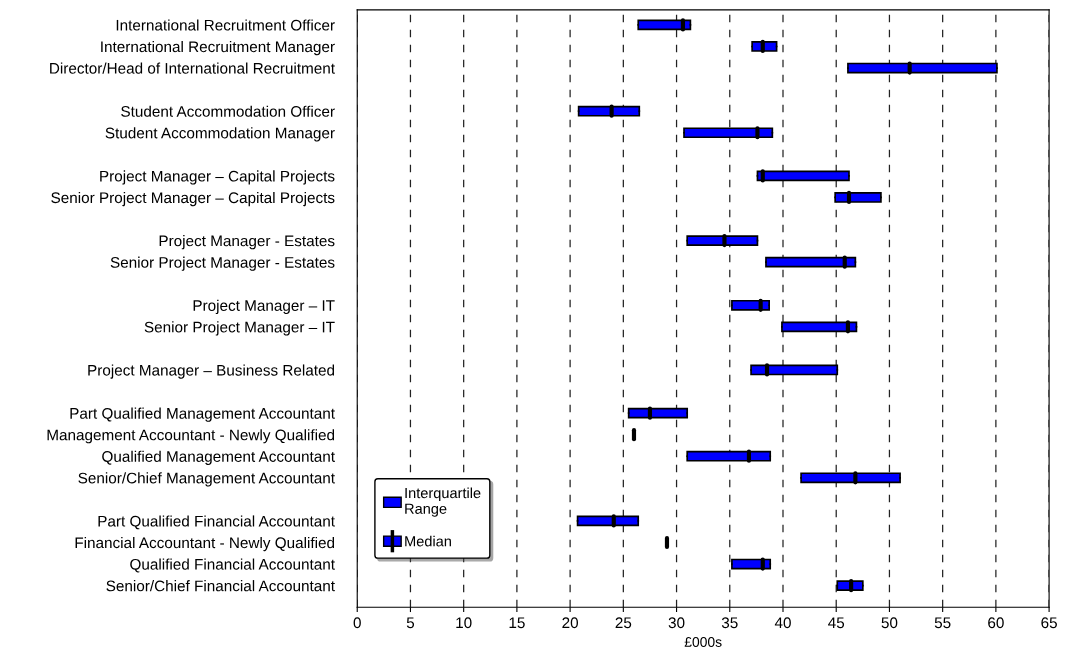  What do you see at coordinates (220, 586) in the screenshot?
I see `y-tick-label: Senior/Chief Financial Accountant` at bounding box center [220, 586].